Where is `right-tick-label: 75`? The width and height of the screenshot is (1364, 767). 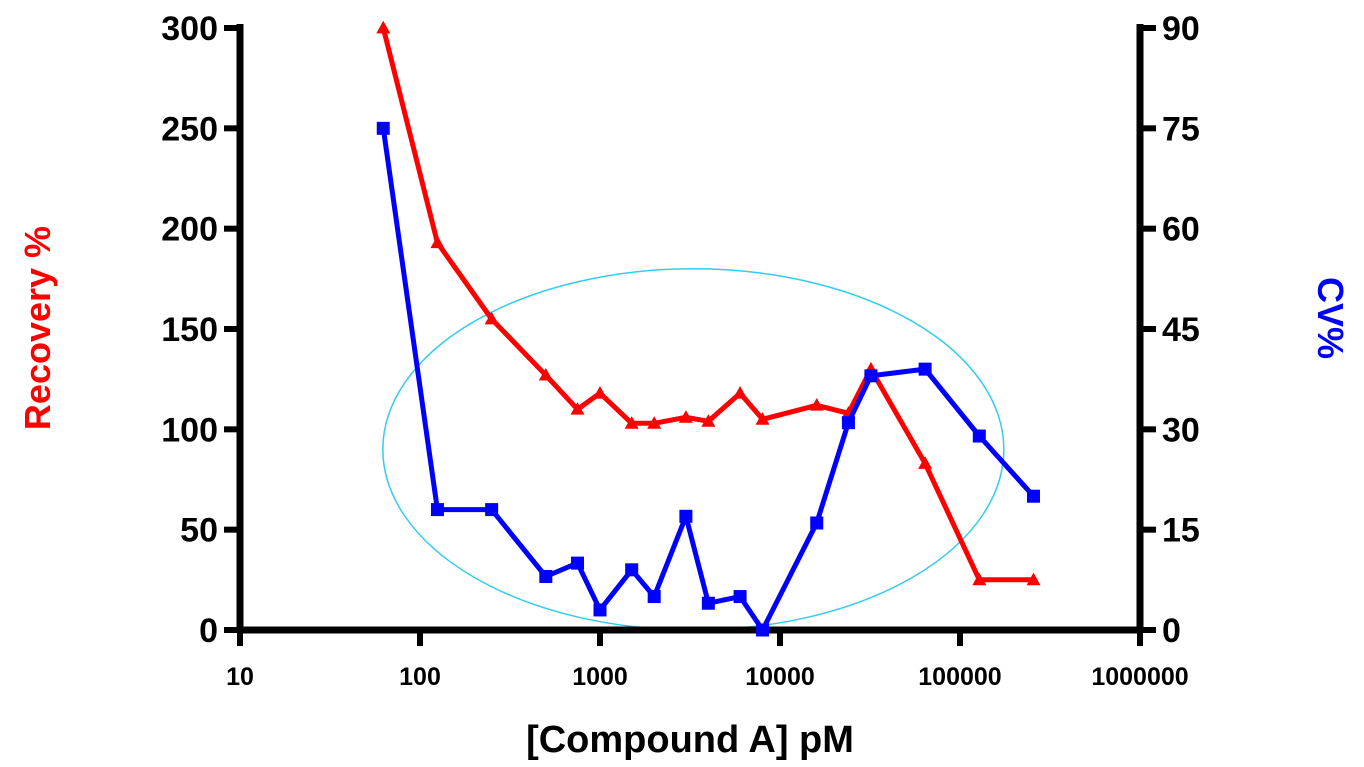 right-tick-label: 75 is located at coordinates (1181, 129).